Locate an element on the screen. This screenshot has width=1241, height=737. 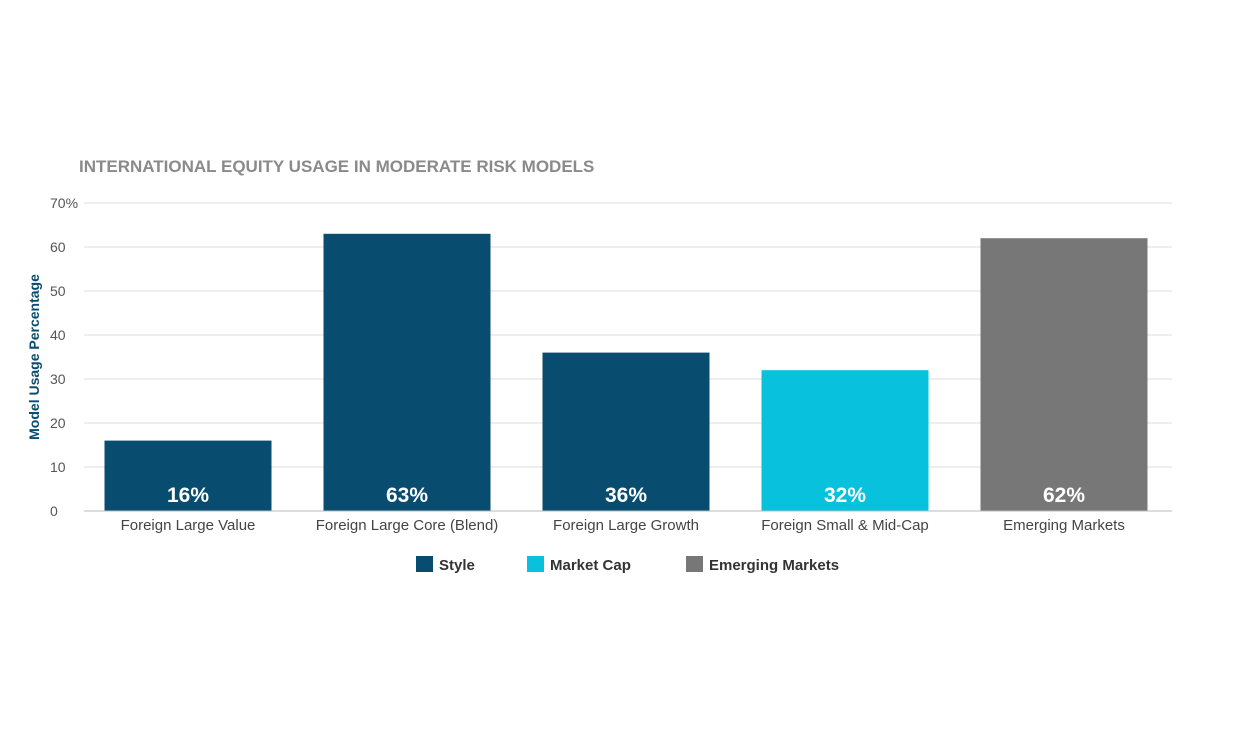
y-tick-label: 50 is located at coordinates (58, 291).